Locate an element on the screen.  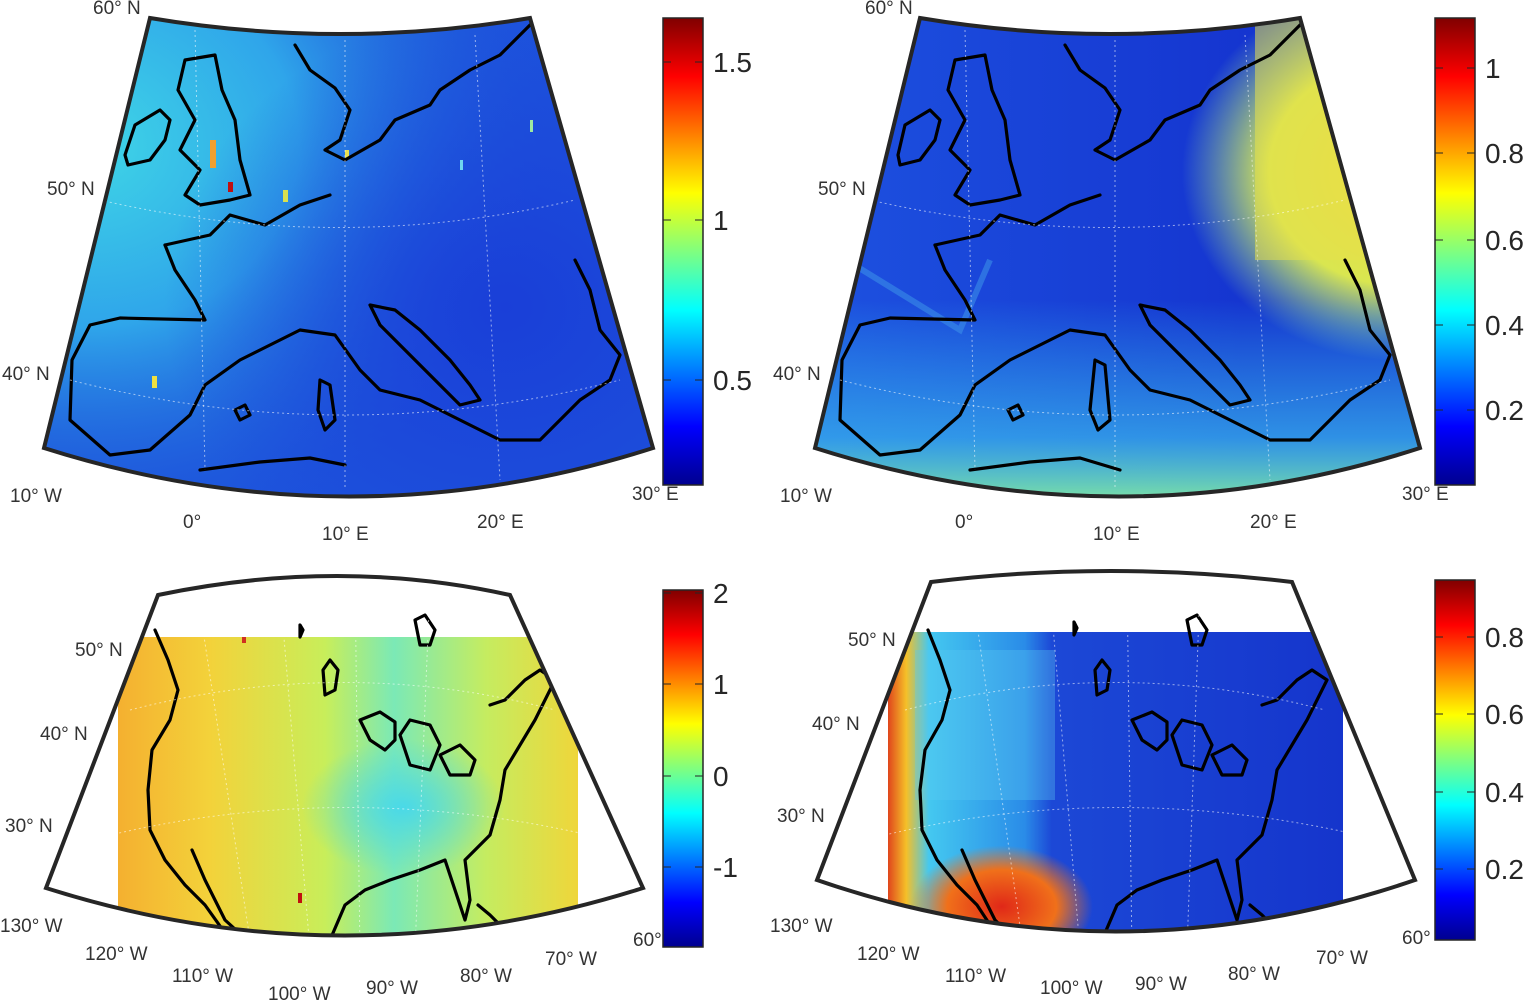
colorbar: 2 1 0 -1 is located at coordinates (700, 763).